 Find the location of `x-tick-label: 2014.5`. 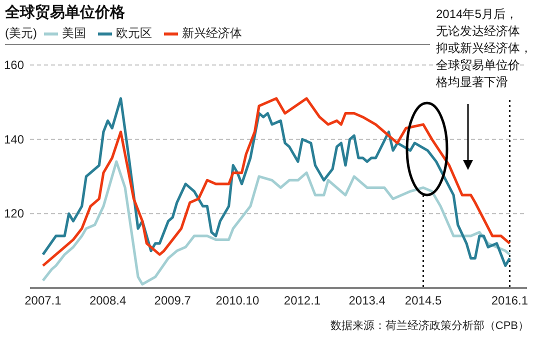

x-tick-label: 2014.5 is located at coordinates (423, 301).